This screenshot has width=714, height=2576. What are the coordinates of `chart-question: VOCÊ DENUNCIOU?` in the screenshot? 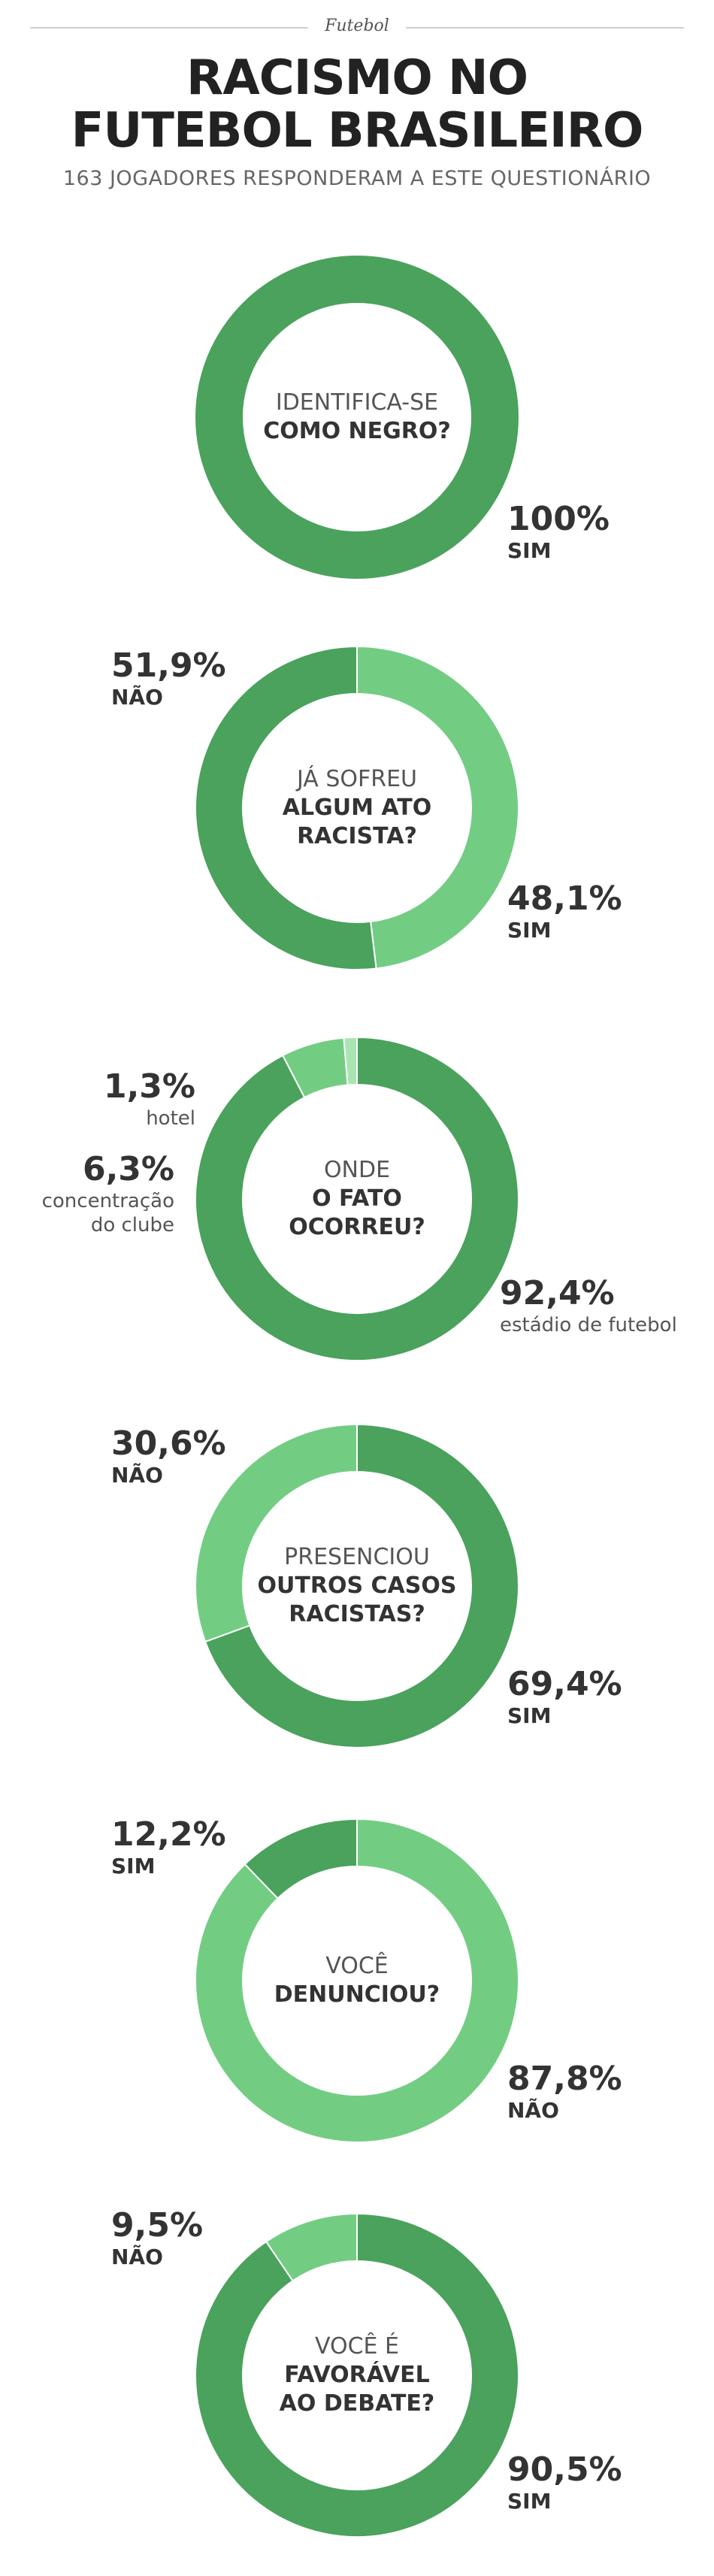 It's located at (357, 1980).